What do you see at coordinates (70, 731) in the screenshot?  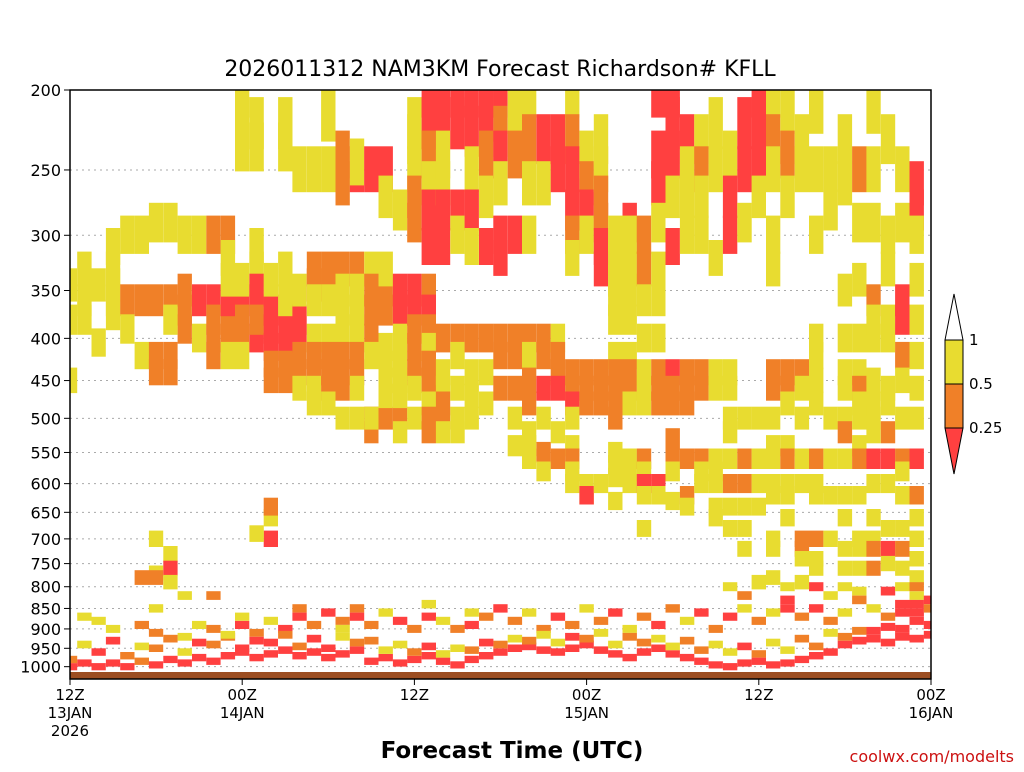 I see `x-tick-label-0-2: 2026` at bounding box center [70, 731].